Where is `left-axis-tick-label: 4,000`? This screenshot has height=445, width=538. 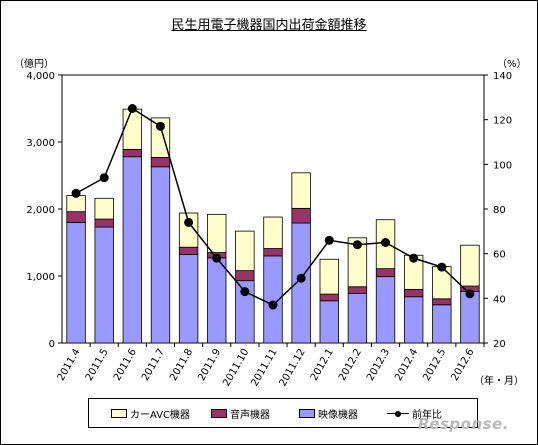 left-axis-tick-label: 4,000 is located at coordinates (40, 76).